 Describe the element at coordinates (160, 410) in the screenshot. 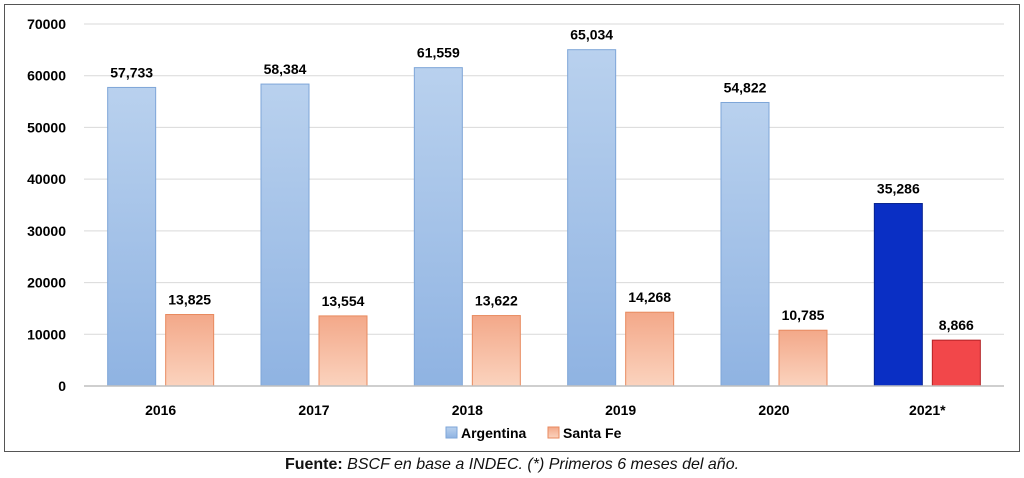

I see `x-tick-label: 2016` at that location.